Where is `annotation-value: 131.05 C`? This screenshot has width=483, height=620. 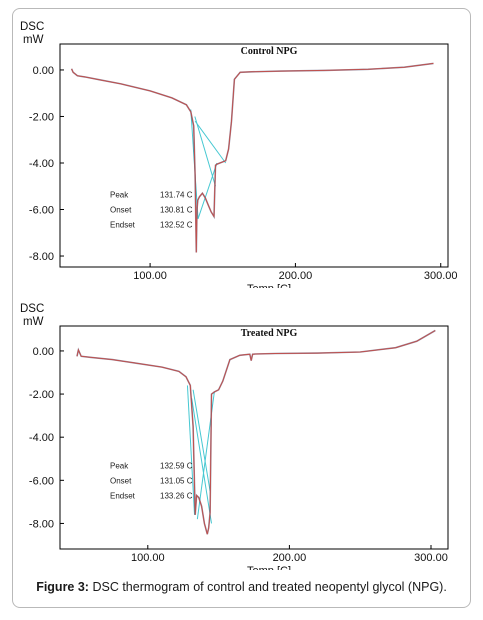 annotation-value: 131.05 C is located at coordinates (176, 480).